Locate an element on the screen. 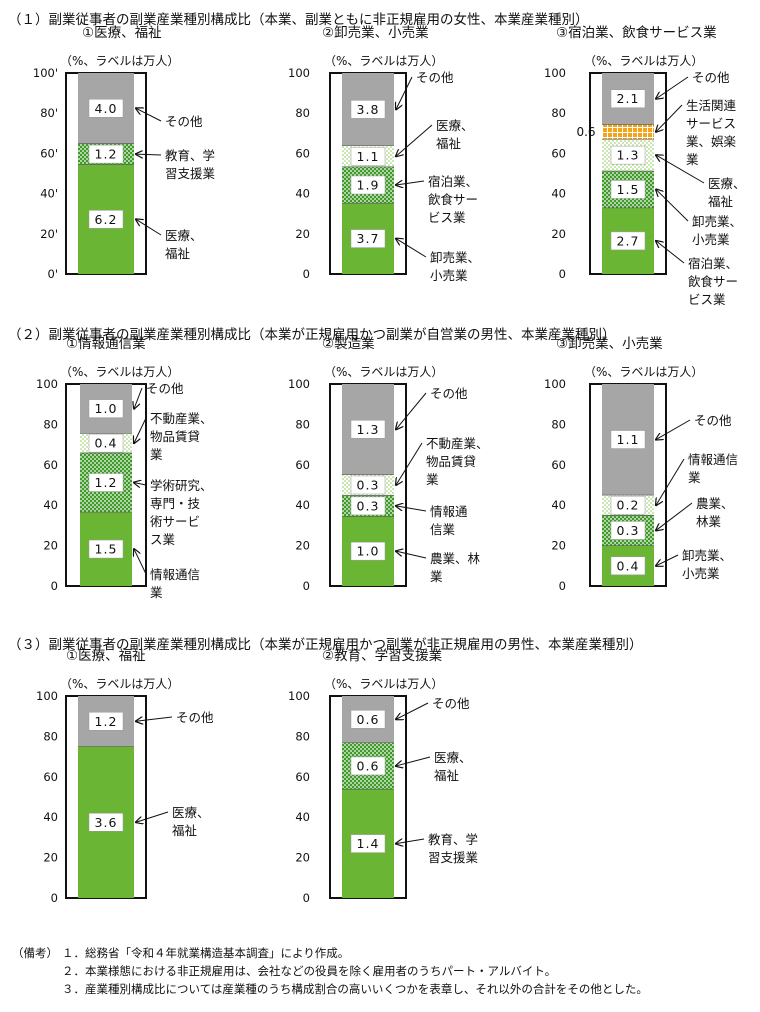  y-tick-label: 0 is located at coordinates (54, 898).